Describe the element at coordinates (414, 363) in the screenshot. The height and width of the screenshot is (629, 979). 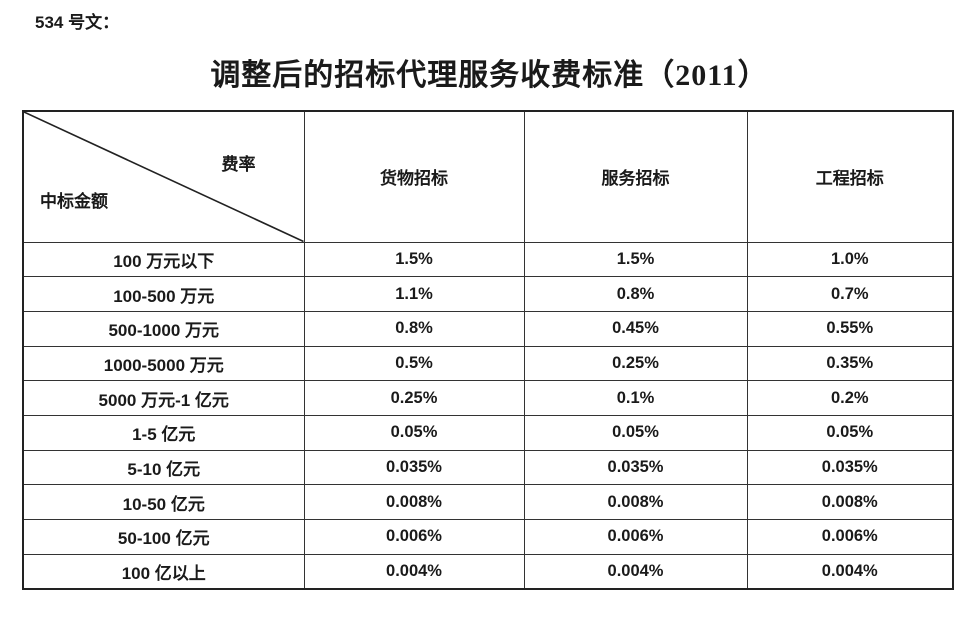
I see `fee-value: 0.5%` at that location.